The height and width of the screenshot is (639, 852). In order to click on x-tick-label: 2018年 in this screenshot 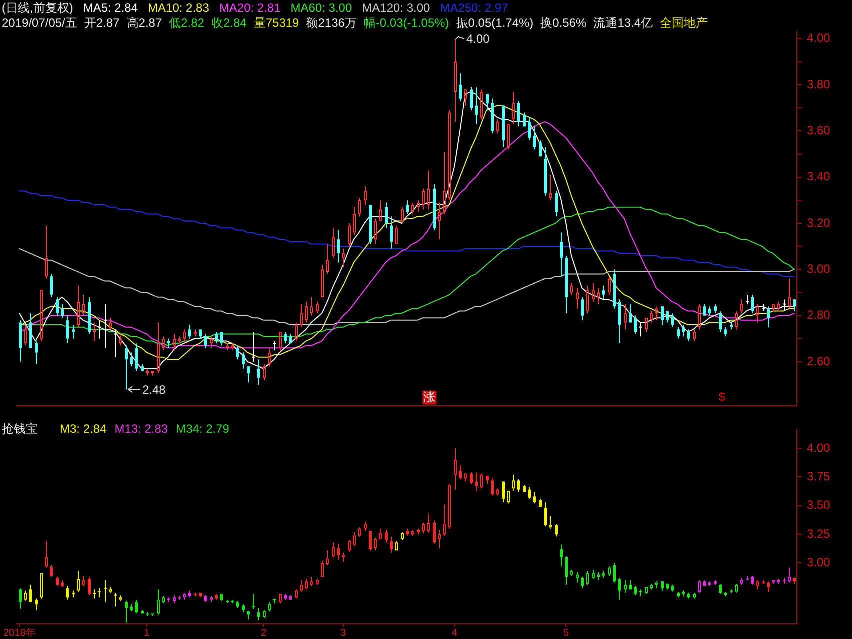, I will do `click(20, 632)`.